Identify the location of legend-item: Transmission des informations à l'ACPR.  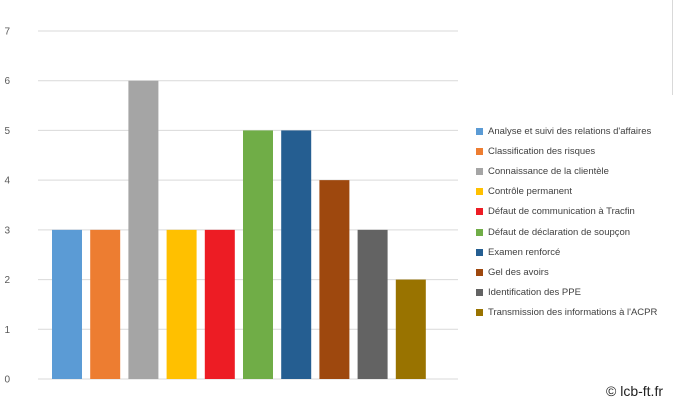
(574, 313).